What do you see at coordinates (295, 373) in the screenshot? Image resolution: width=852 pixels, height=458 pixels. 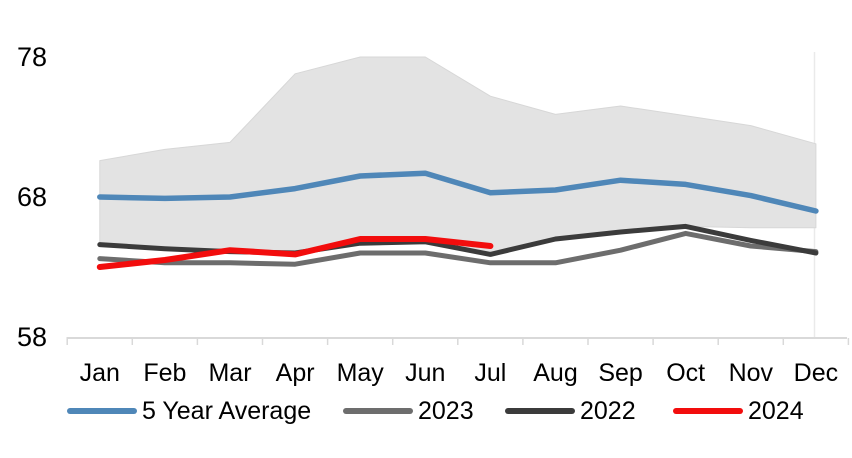 I see `x-axis-month-label: Apr` at bounding box center [295, 373].